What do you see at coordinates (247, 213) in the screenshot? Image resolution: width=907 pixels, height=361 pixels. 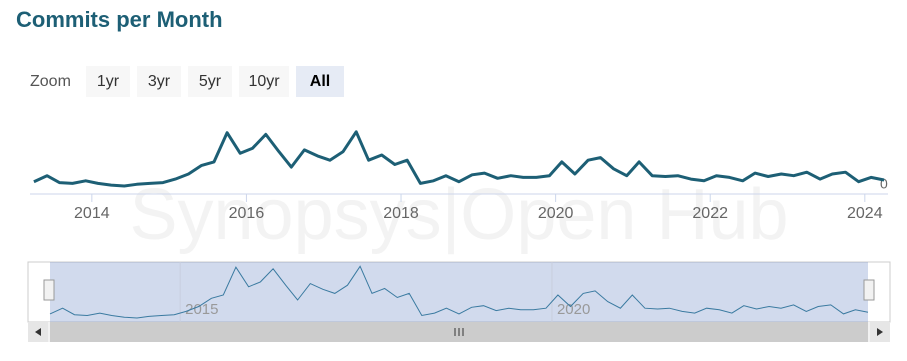 I see `x-tick-label: 2016` at bounding box center [247, 213].